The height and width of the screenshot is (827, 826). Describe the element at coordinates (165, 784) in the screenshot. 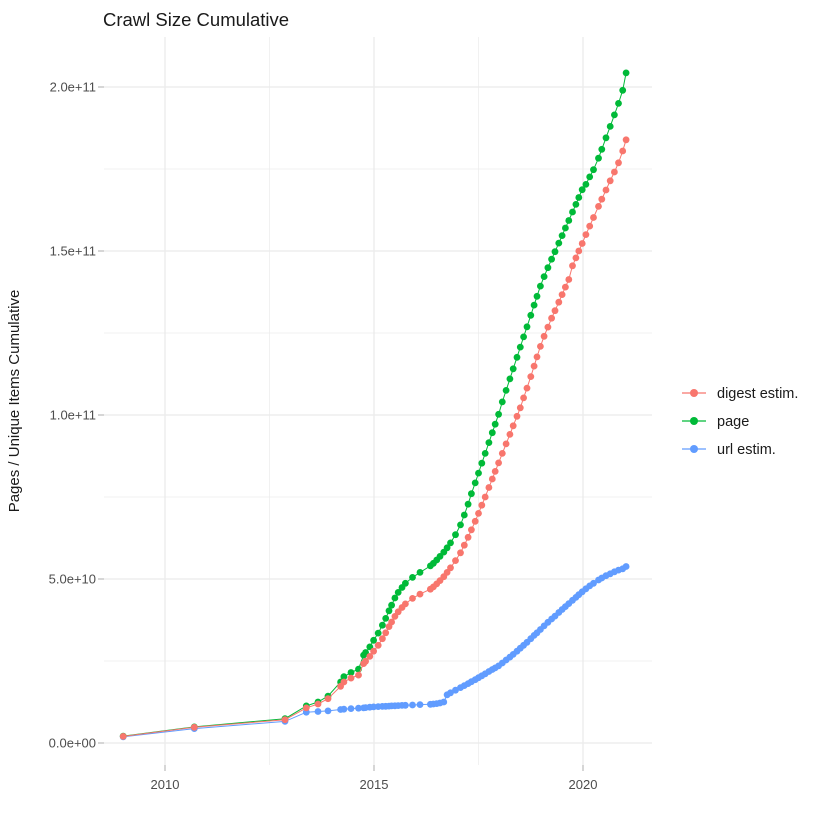

I see `x-tick-label: 2010` at that location.